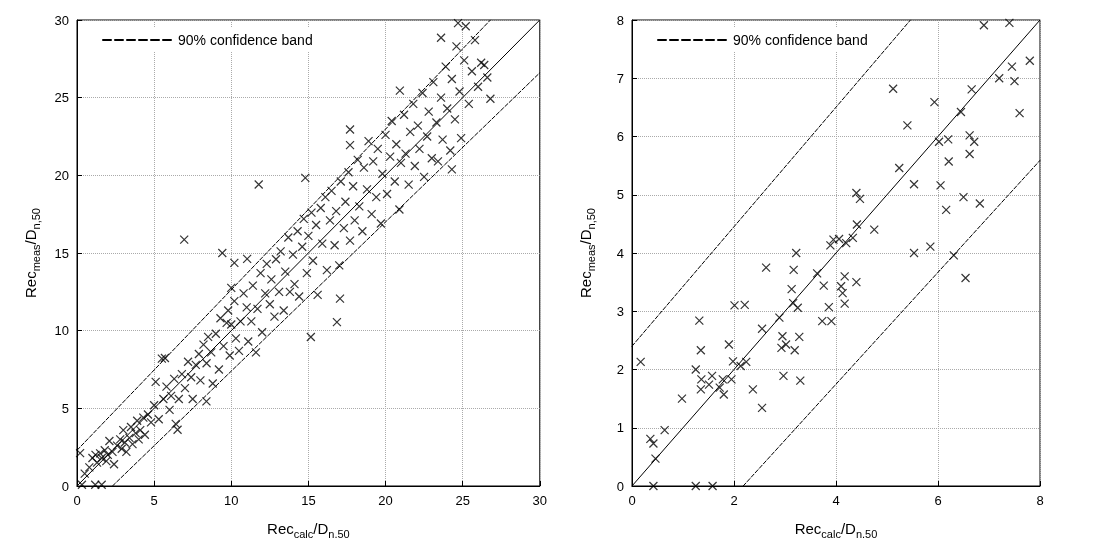 This screenshot has width=1101, height=547. What do you see at coordinates (620, 369) in the screenshot?
I see `y-tick-label: 2` at bounding box center [620, 369].